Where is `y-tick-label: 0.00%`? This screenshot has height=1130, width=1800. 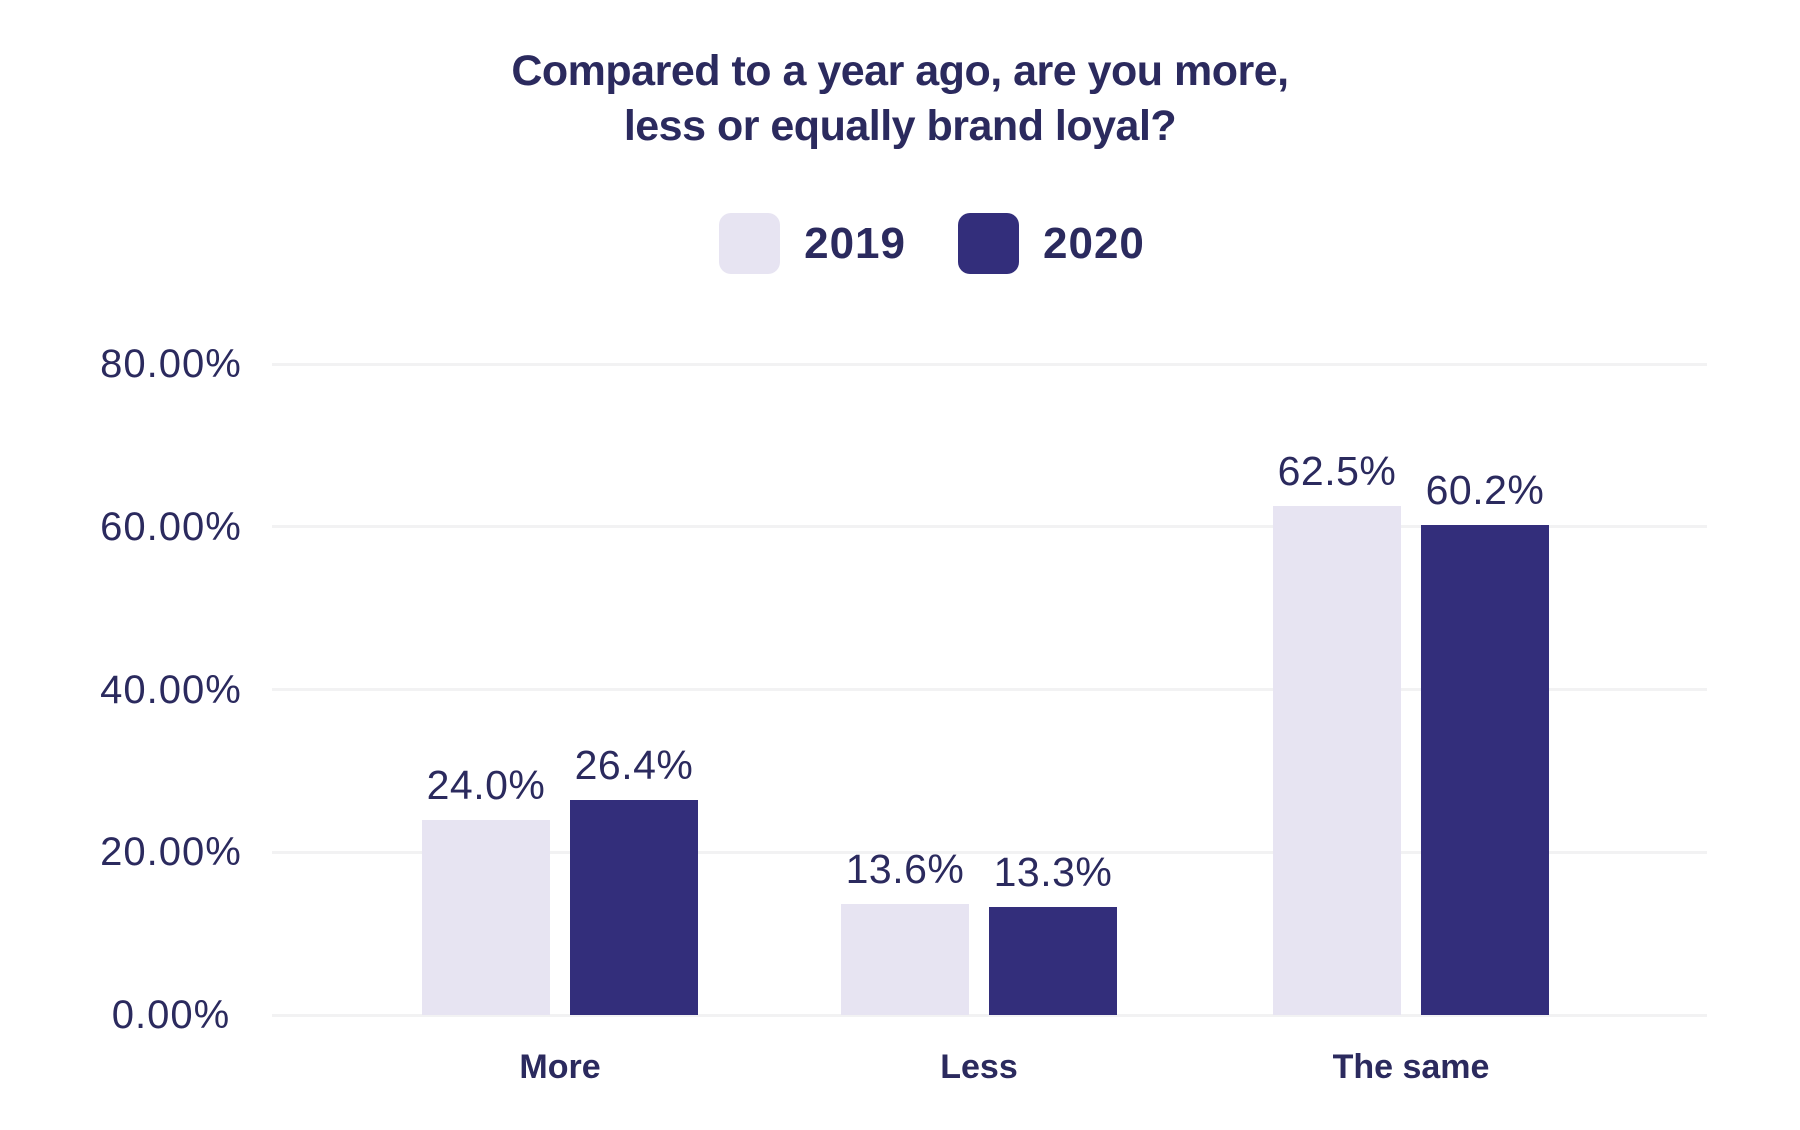
y-tick-label: 0.00% is located at coordinates (171, 1015).